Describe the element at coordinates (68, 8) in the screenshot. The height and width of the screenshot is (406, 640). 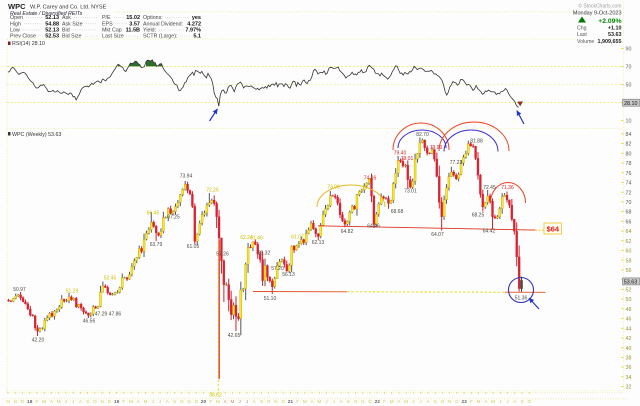
I see `svg-text: W.P. Carey and Co. Ltd. NYSE` at that location.